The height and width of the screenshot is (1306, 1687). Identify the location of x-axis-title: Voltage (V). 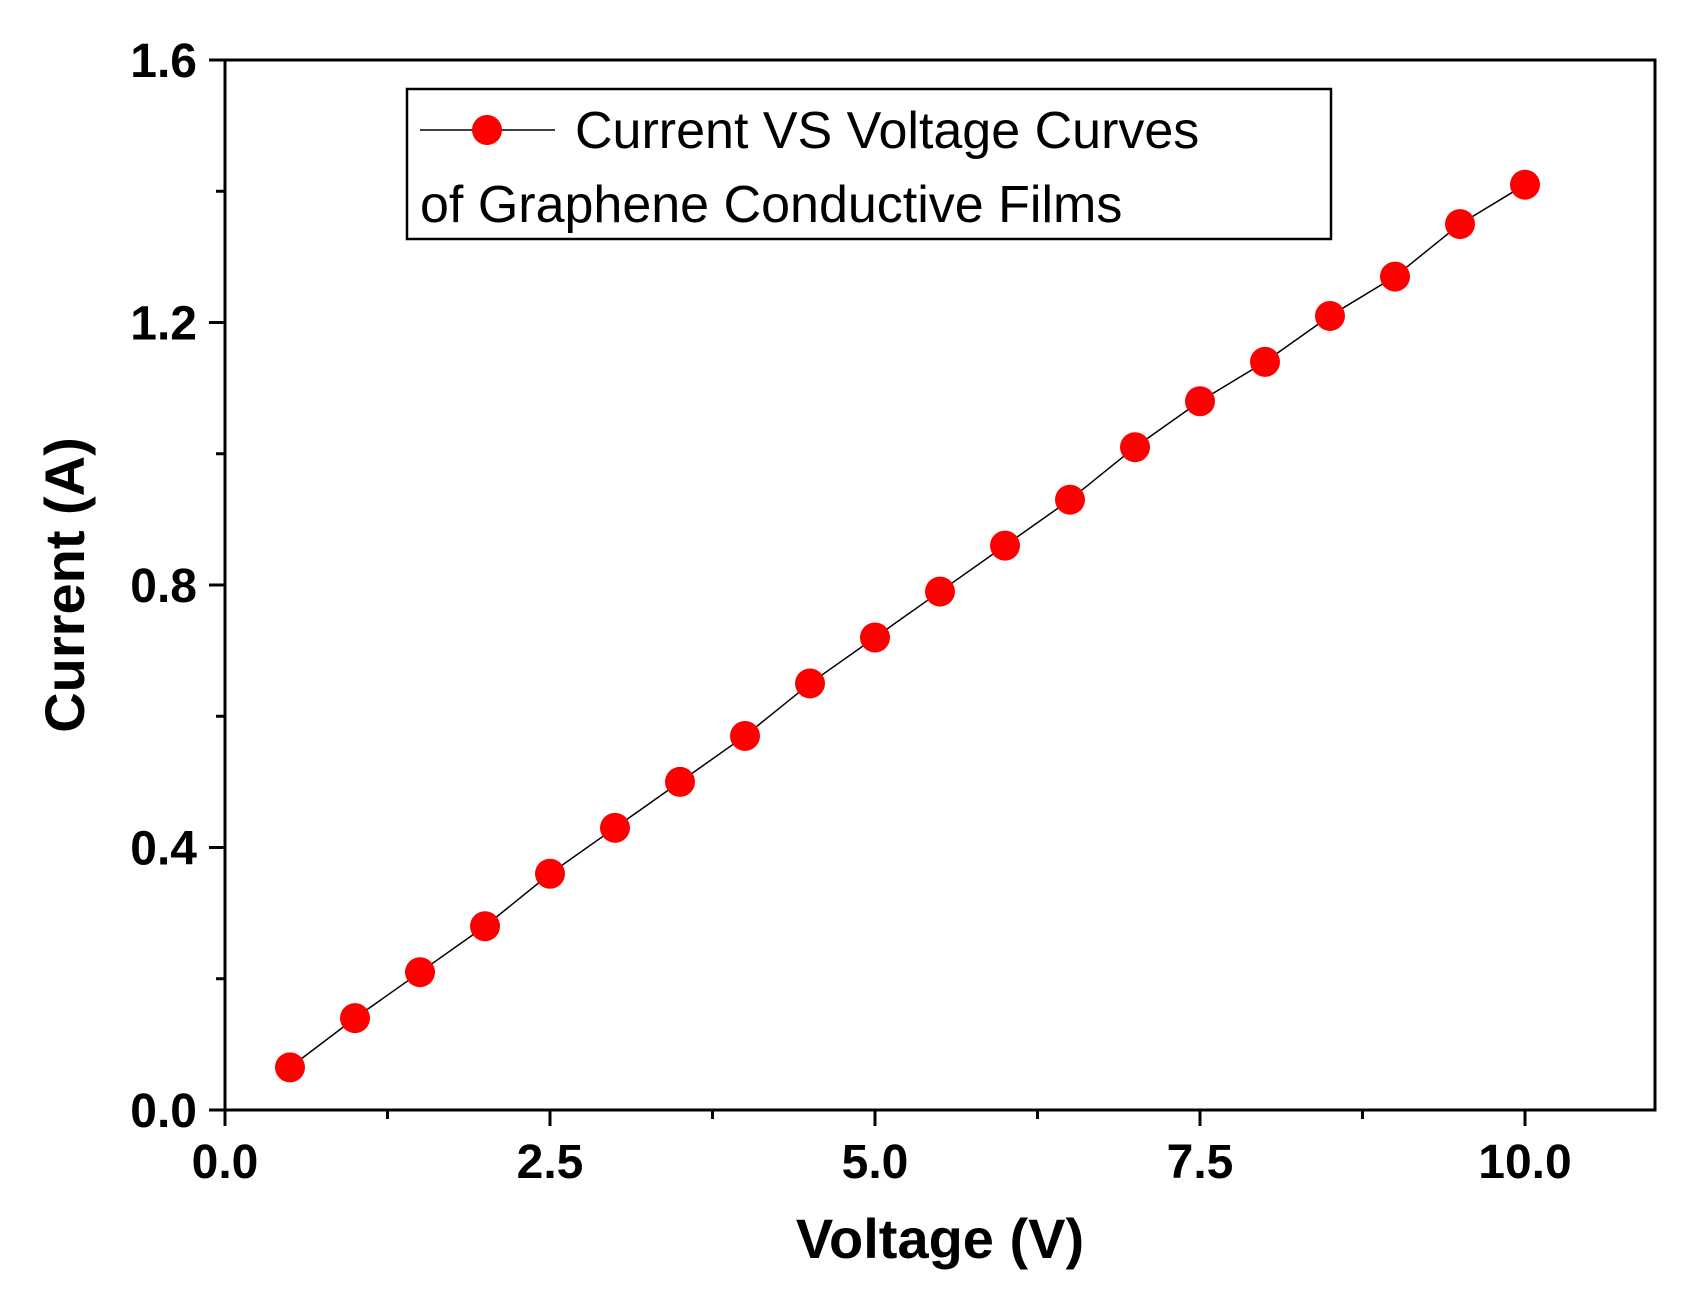
(940, 1238).